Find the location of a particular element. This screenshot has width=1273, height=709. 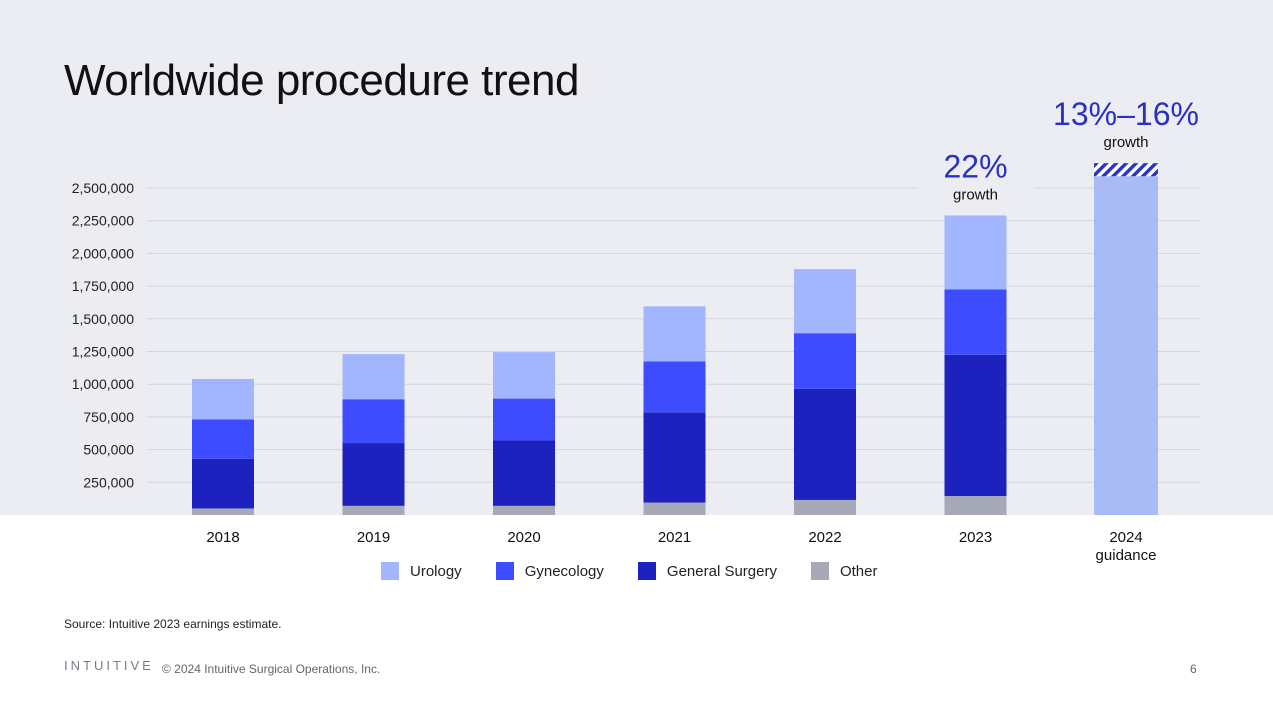

y-tick-label: 2,000,000 is located at coordinates (103, 253).